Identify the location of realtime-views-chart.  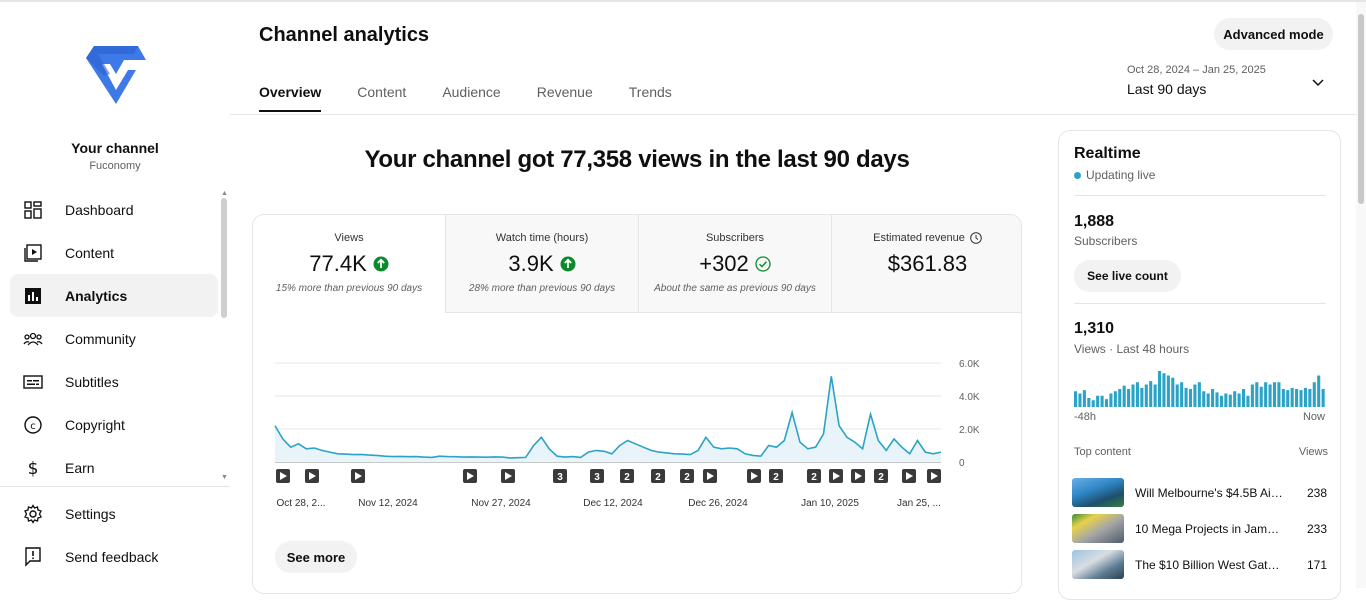
(1201, 387).